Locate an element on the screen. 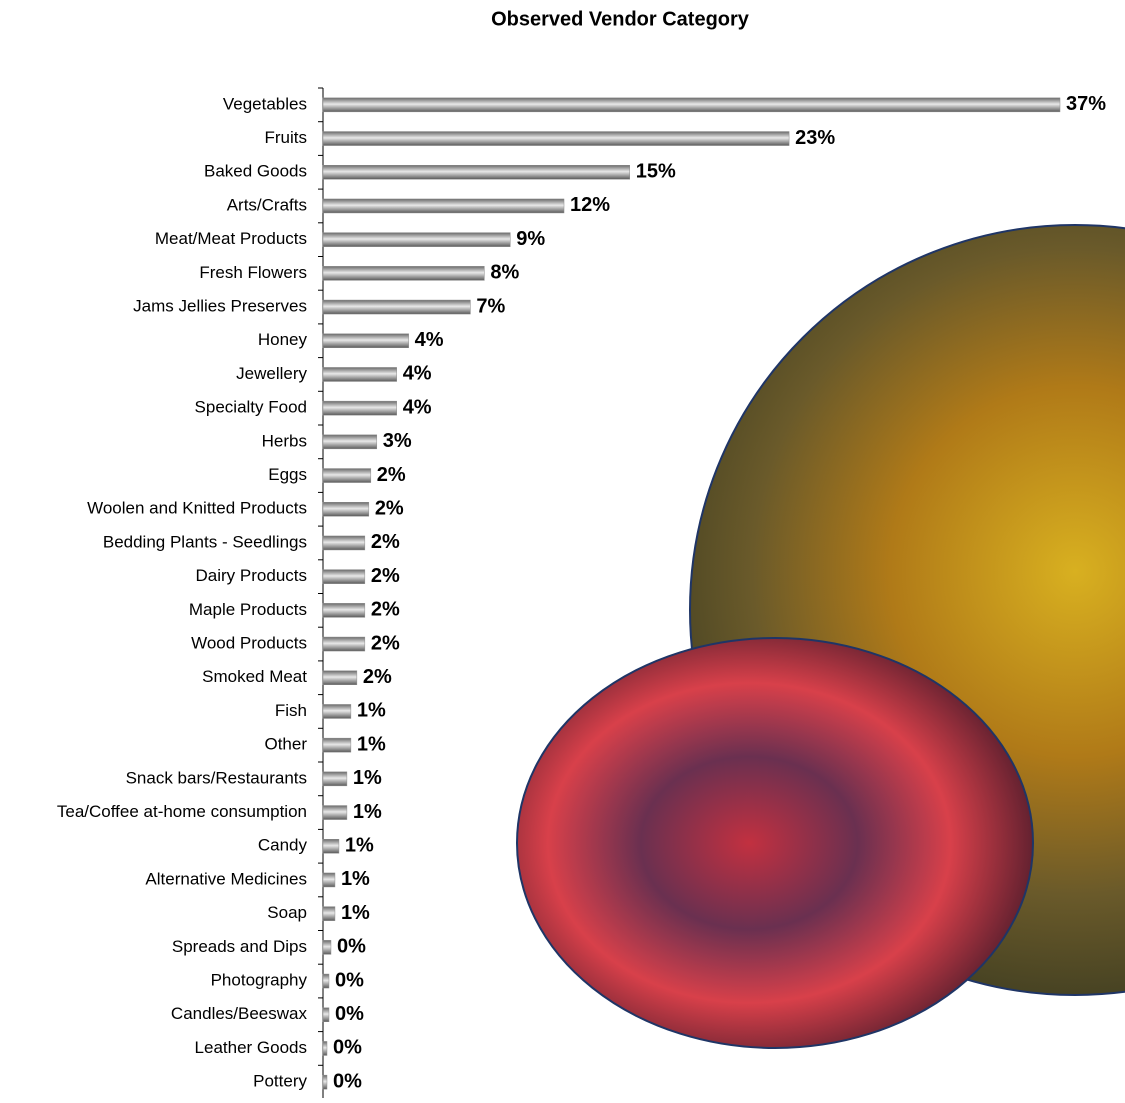  y-tick-label: Spreads and Dips is located at coordinates (239, 946).